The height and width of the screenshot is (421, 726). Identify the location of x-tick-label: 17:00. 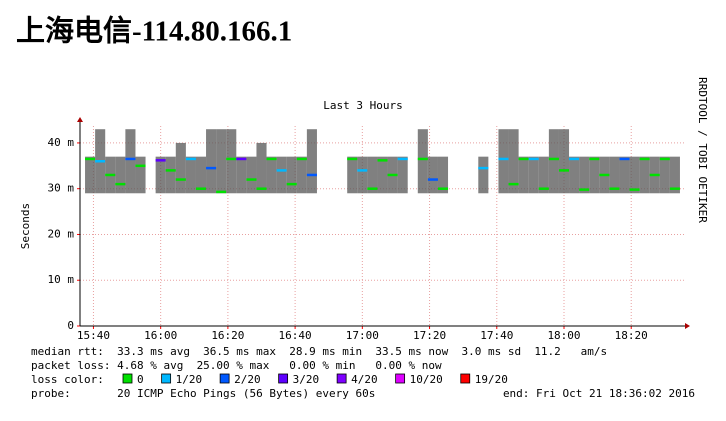
(362, 335).